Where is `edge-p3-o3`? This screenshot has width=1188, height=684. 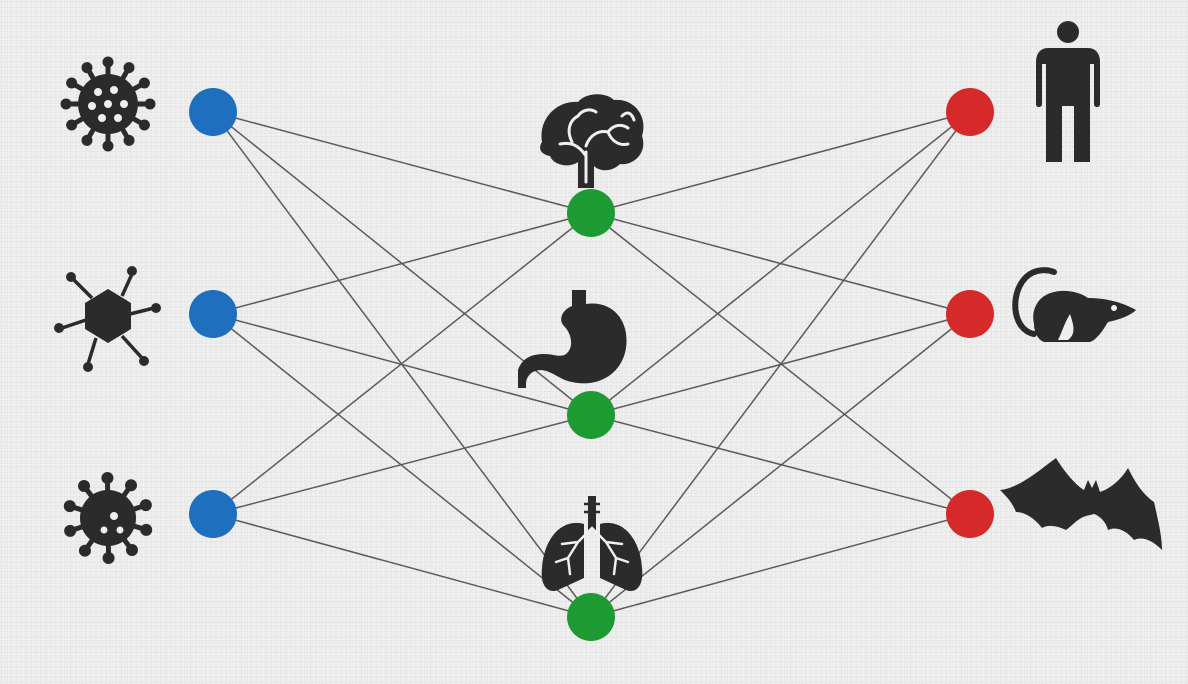 edge-p3-o3 is located at coordinates (402, 565).